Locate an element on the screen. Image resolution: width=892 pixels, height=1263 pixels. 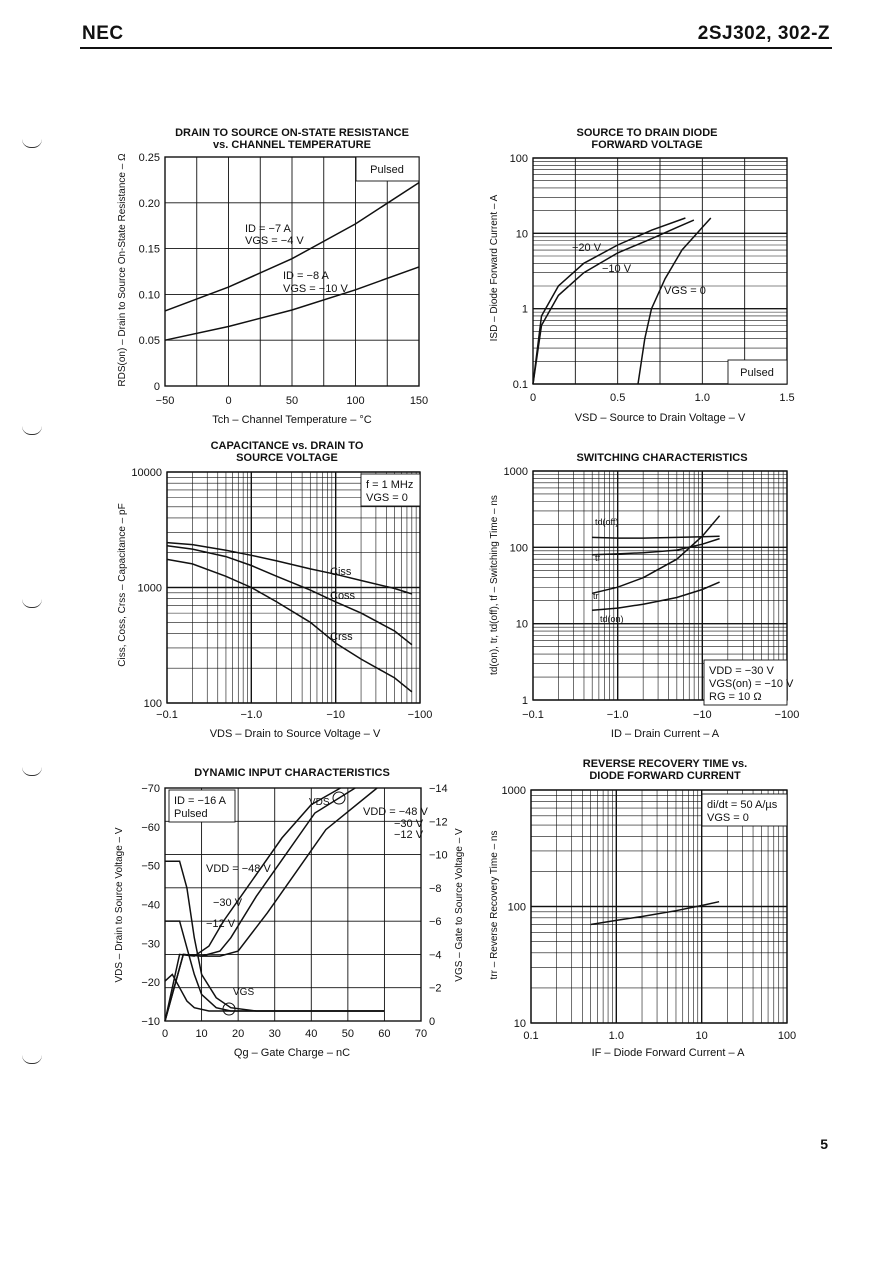
y-tick-label: 0 is located at coordinates (157, 387).